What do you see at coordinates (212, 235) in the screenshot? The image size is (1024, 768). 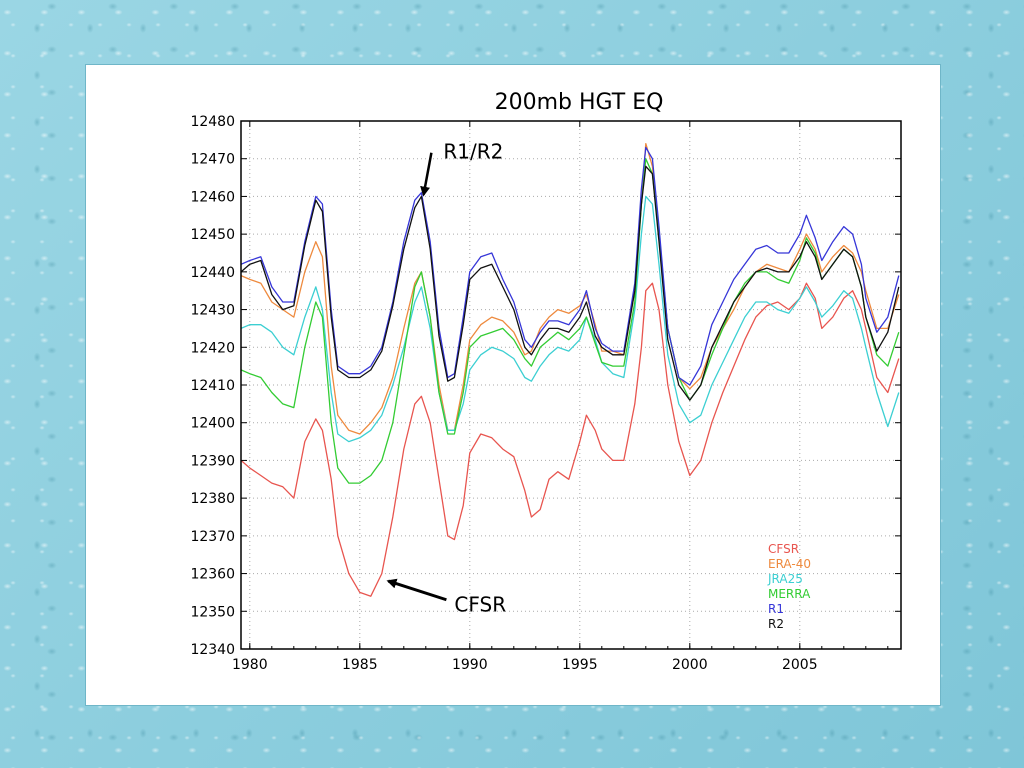 I see `y-tick-label: 12450` at bounding box center [212, 235].